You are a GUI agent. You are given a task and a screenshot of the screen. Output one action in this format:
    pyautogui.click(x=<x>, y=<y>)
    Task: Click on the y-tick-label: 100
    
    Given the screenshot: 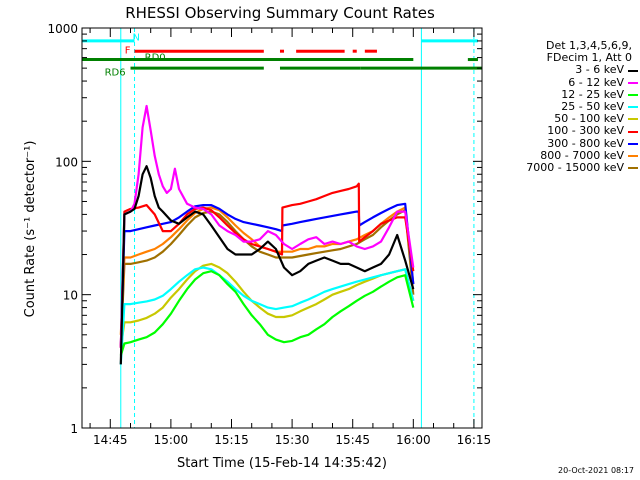 What is the action you would take?
    pyautogui.click(x=66, y=162)
    